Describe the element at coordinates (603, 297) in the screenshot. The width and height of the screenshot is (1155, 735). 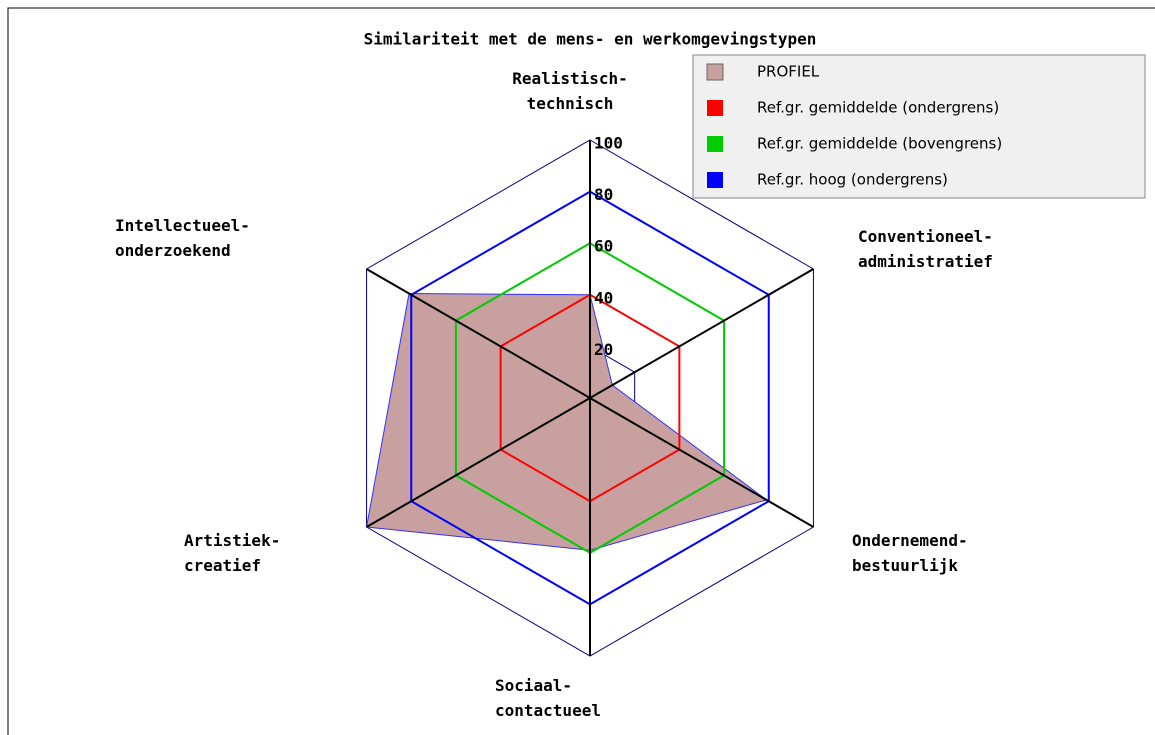
I see `r-tick-label: 40` at that location.